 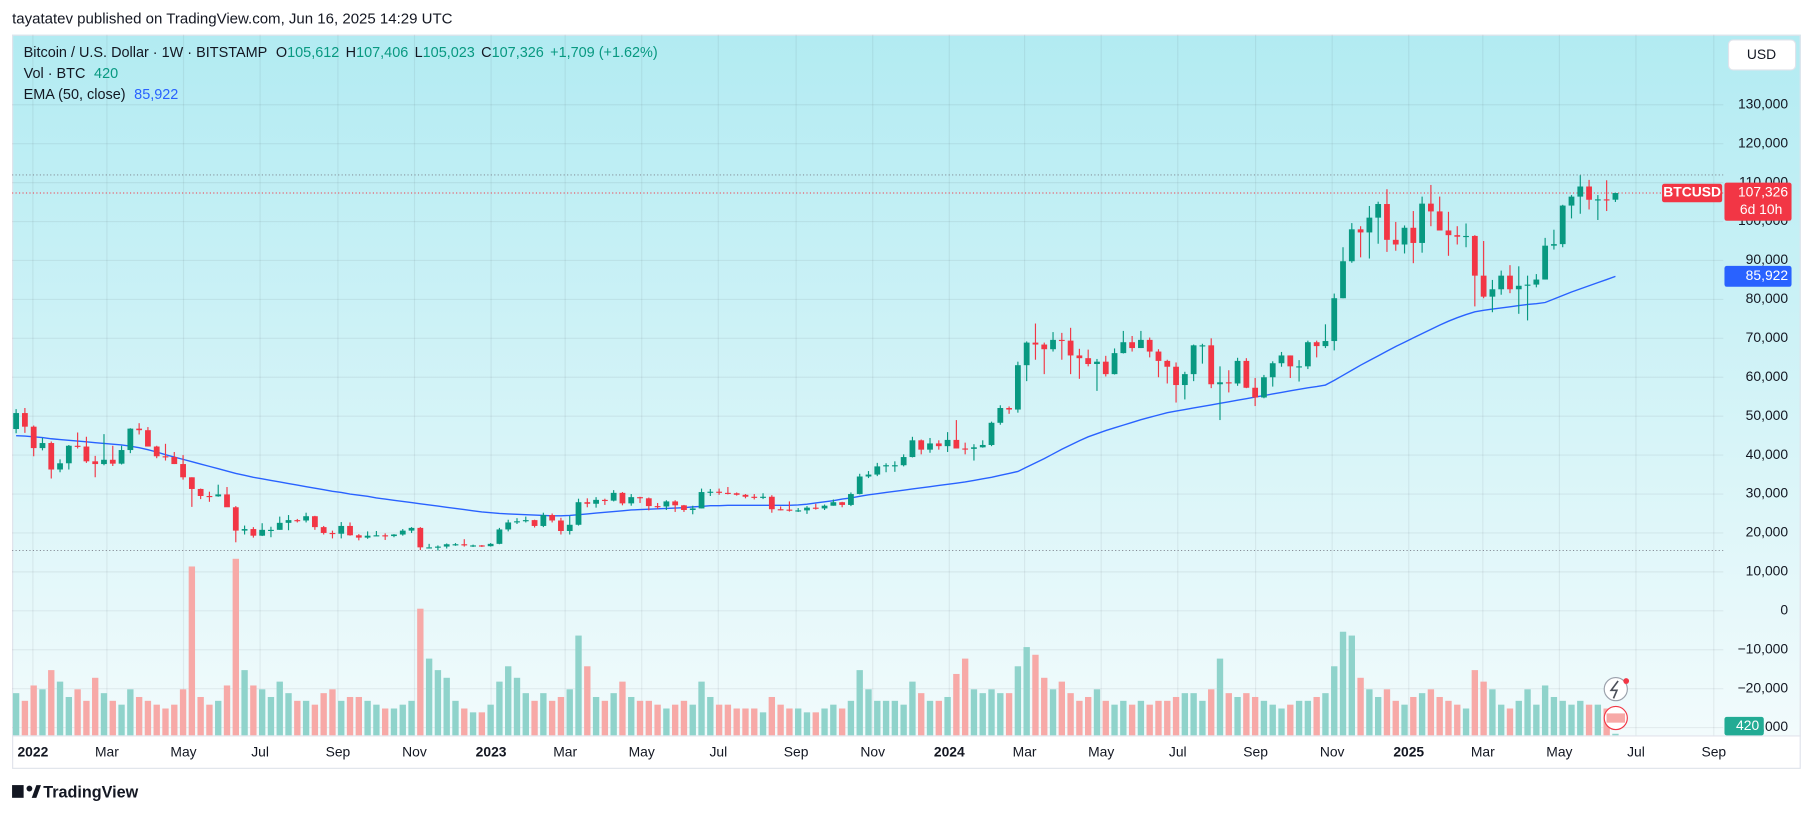 I want to click on ohlc-key: L, so click(x=419, y=53).